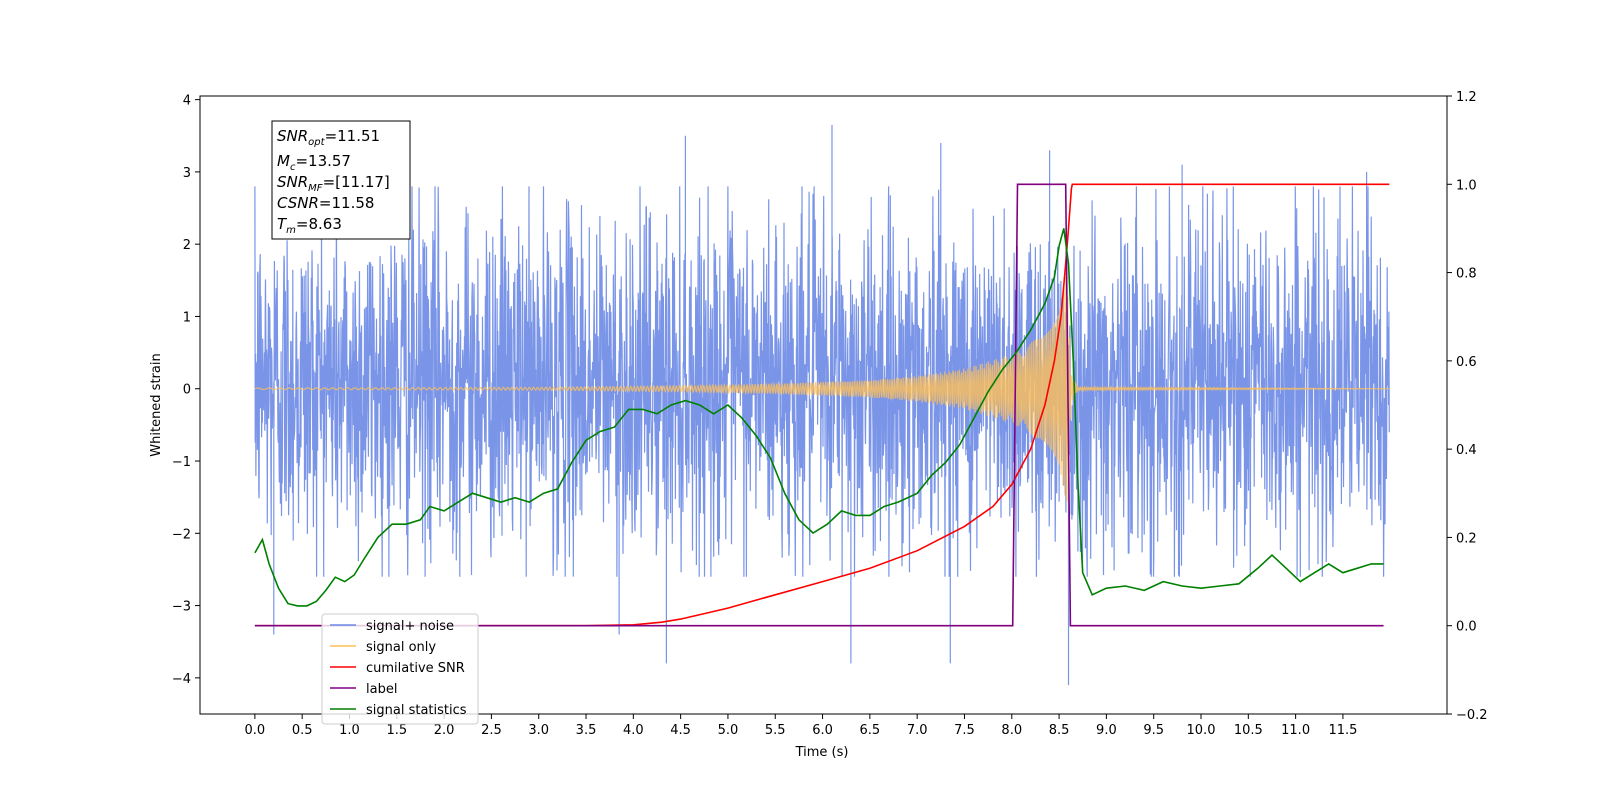 The width and height of the screenshot is (1600, 800). I want to click on legend-item: signal only, so click(383, 647).